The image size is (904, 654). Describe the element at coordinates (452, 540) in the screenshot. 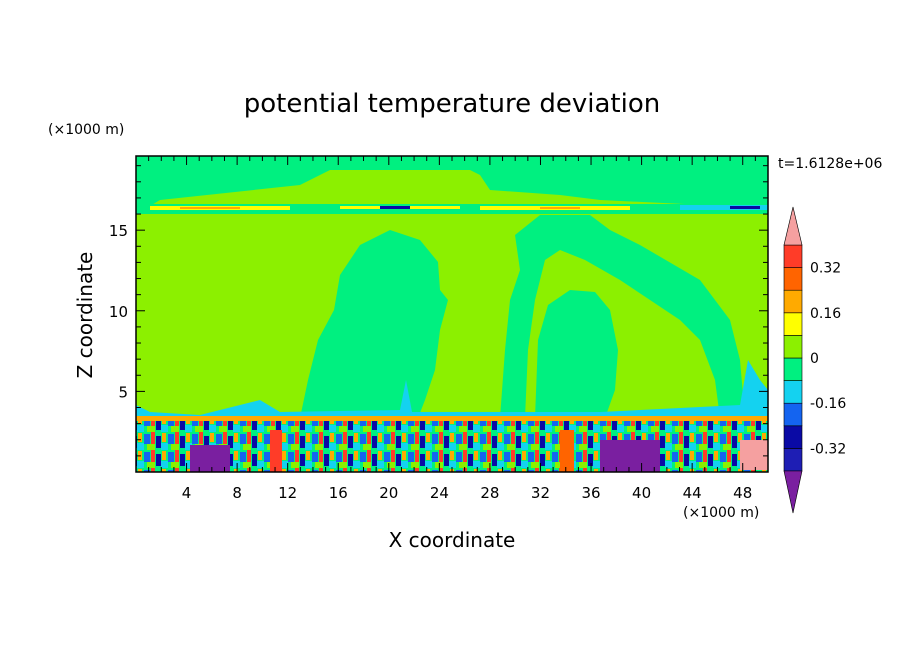

I see `x-axis-label: X coordinate` at that location.